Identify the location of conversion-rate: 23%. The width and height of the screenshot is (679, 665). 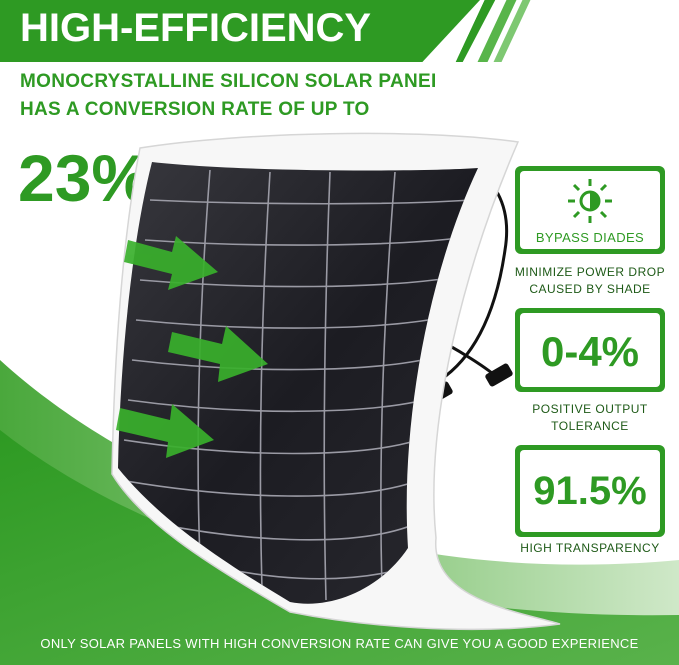
(84, 178).